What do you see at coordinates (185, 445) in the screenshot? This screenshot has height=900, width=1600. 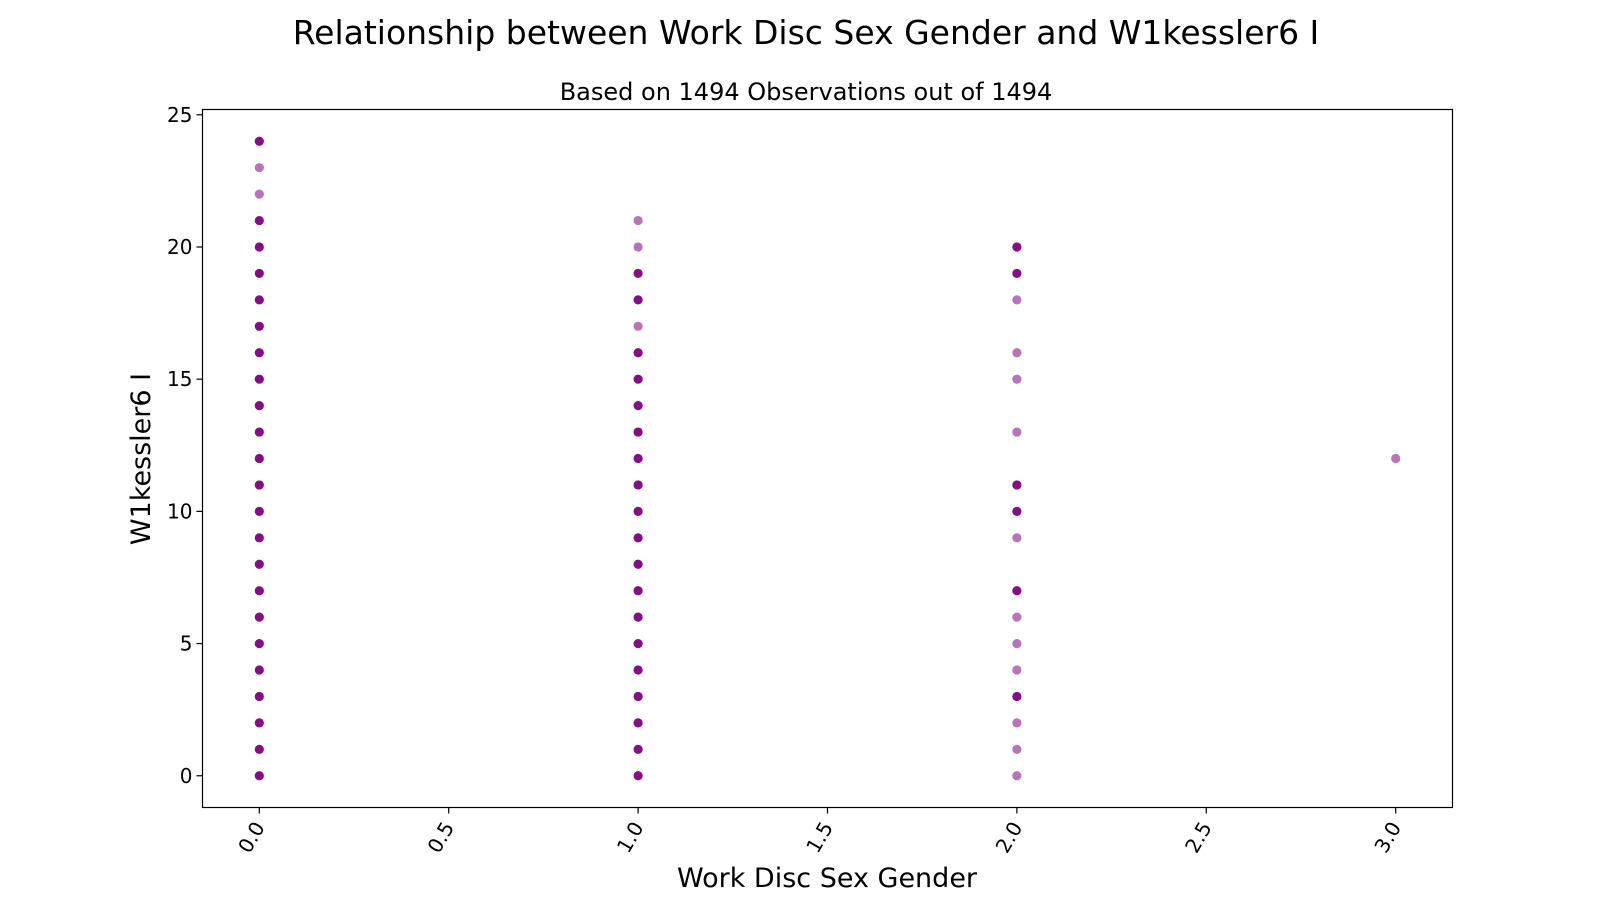 I see `y-axis: 0 5 10 15 20 25` at bounding box center [185, 445].